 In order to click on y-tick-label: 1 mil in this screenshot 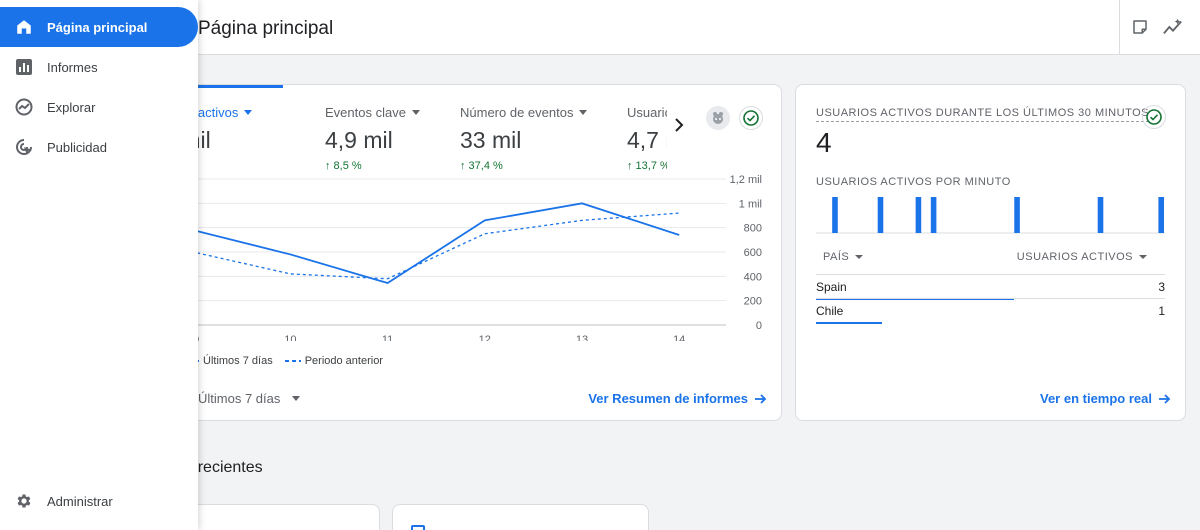, I will do `click(750, 204)`.